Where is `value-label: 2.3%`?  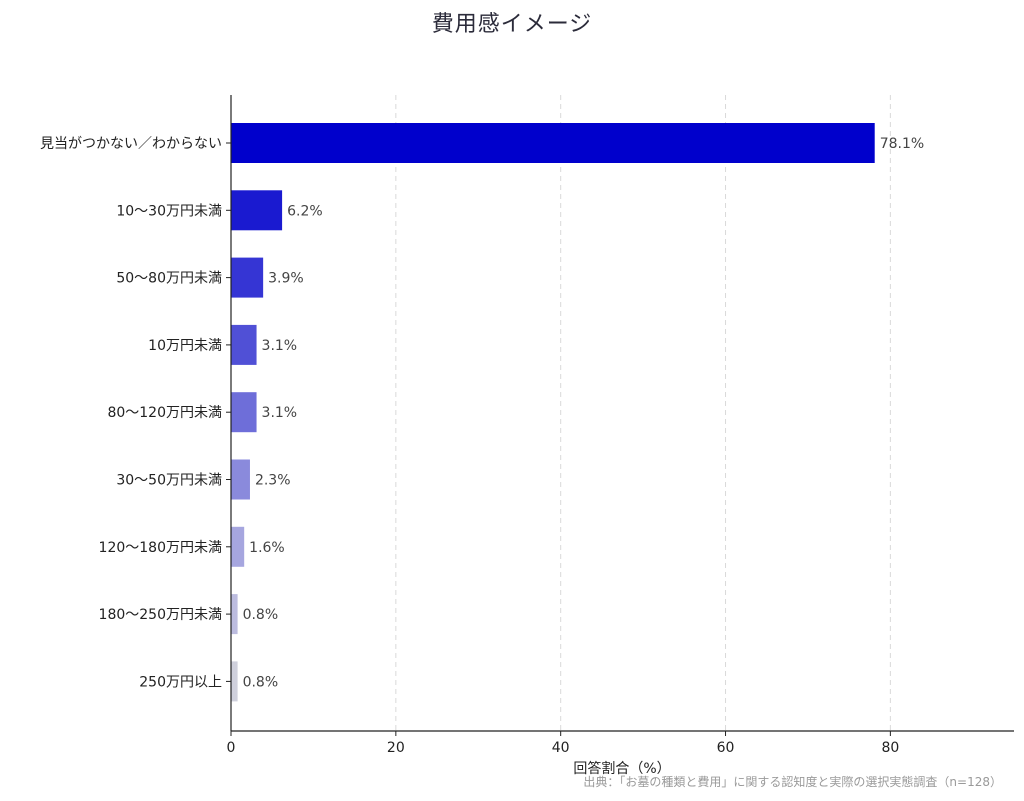 value-label: 2.3% is located at coordinates (273, 481).